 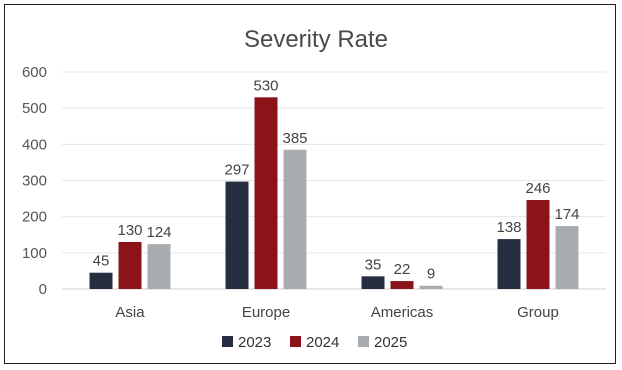 I want to click on category-label: Americas, so click(x=402, y=312).